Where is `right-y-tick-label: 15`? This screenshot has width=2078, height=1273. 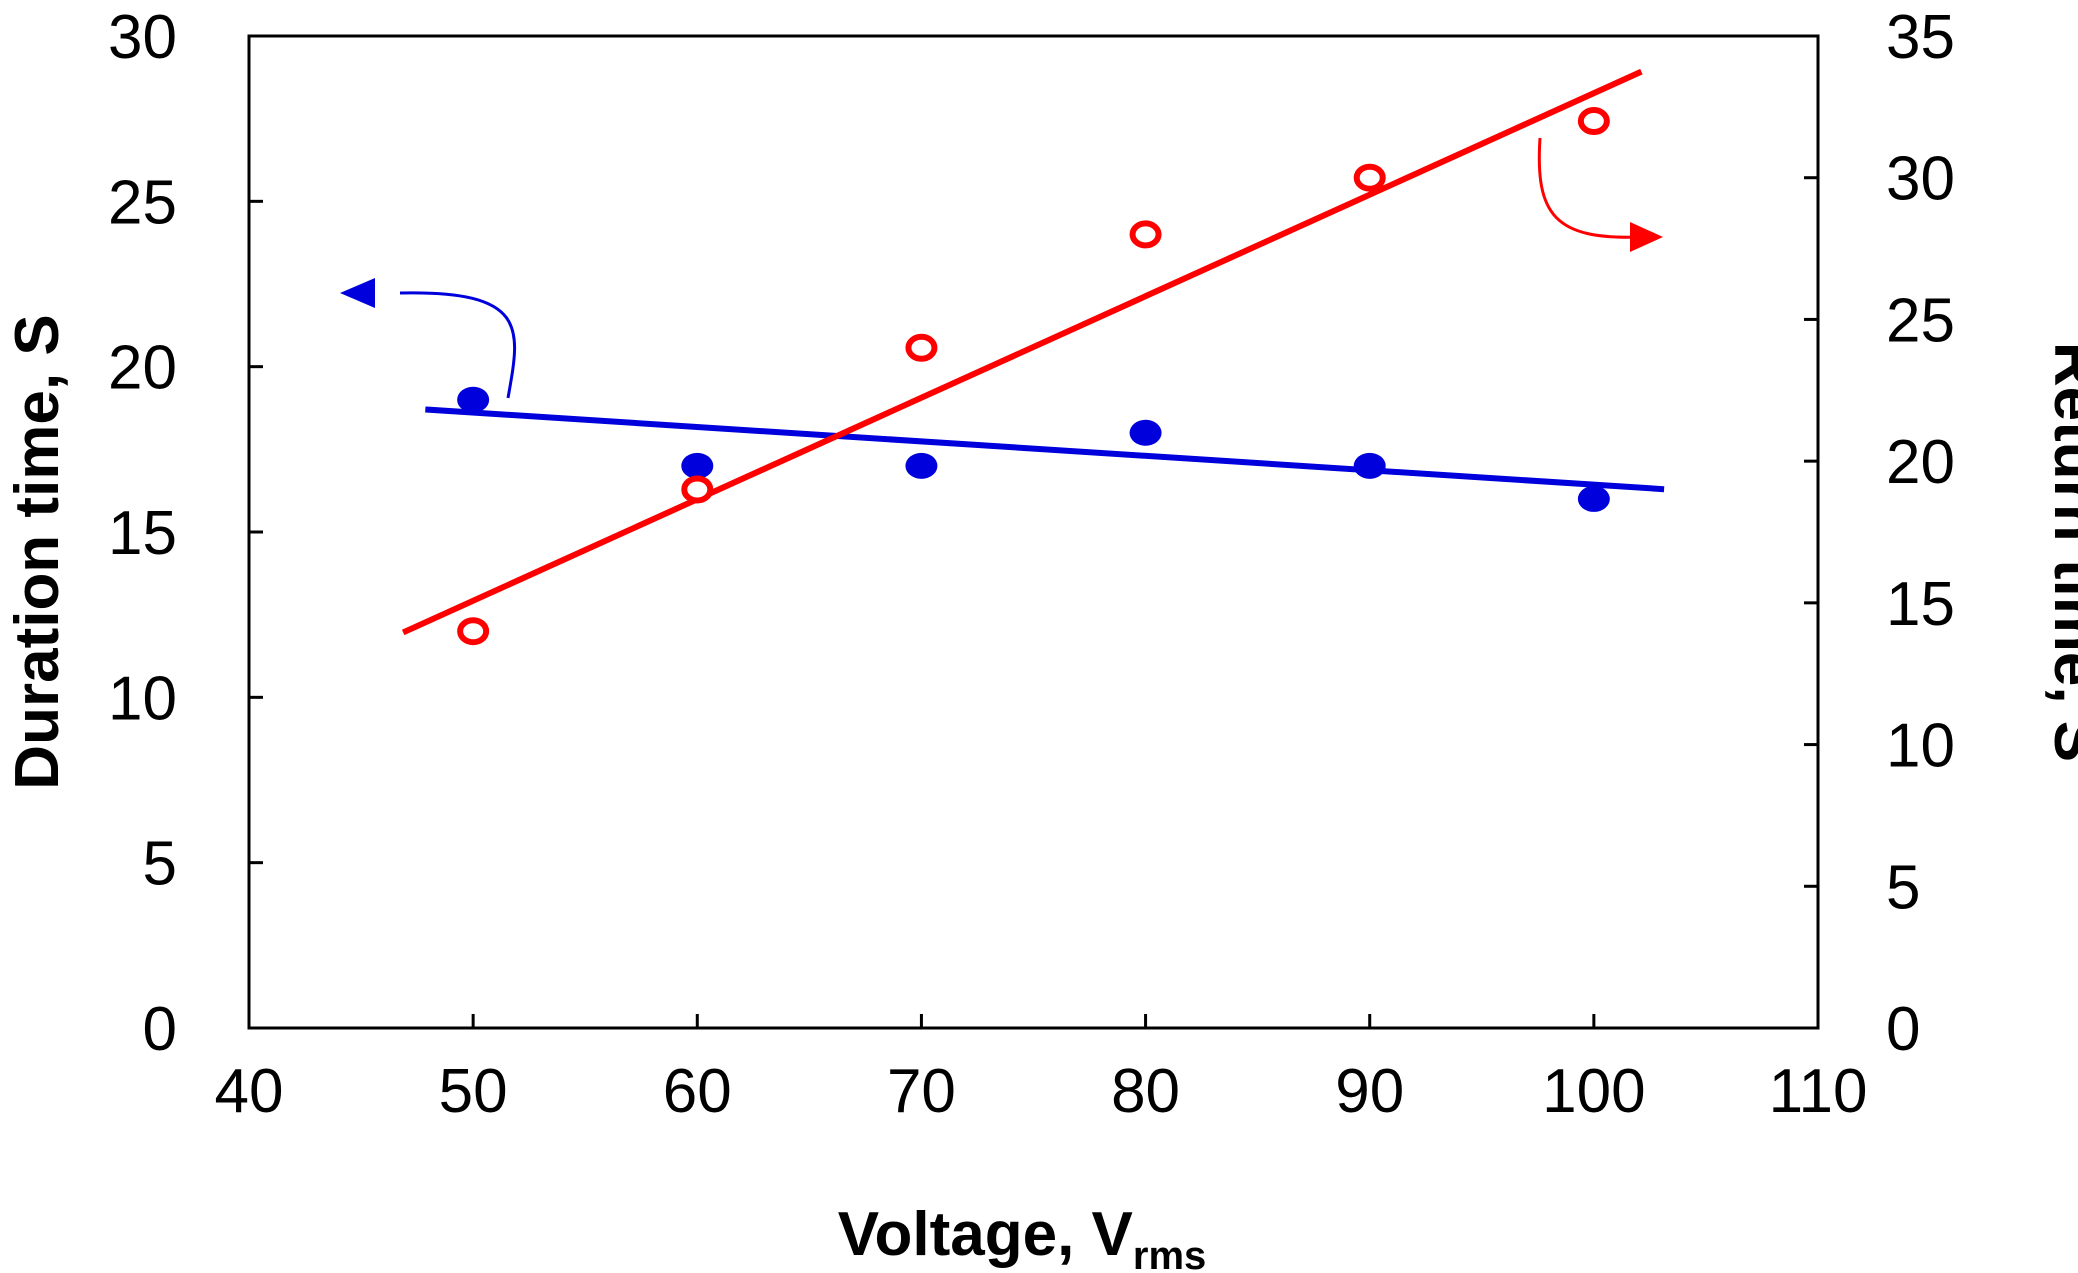 right-y-tick-label: 15 is located at coordinates (1920, 604).